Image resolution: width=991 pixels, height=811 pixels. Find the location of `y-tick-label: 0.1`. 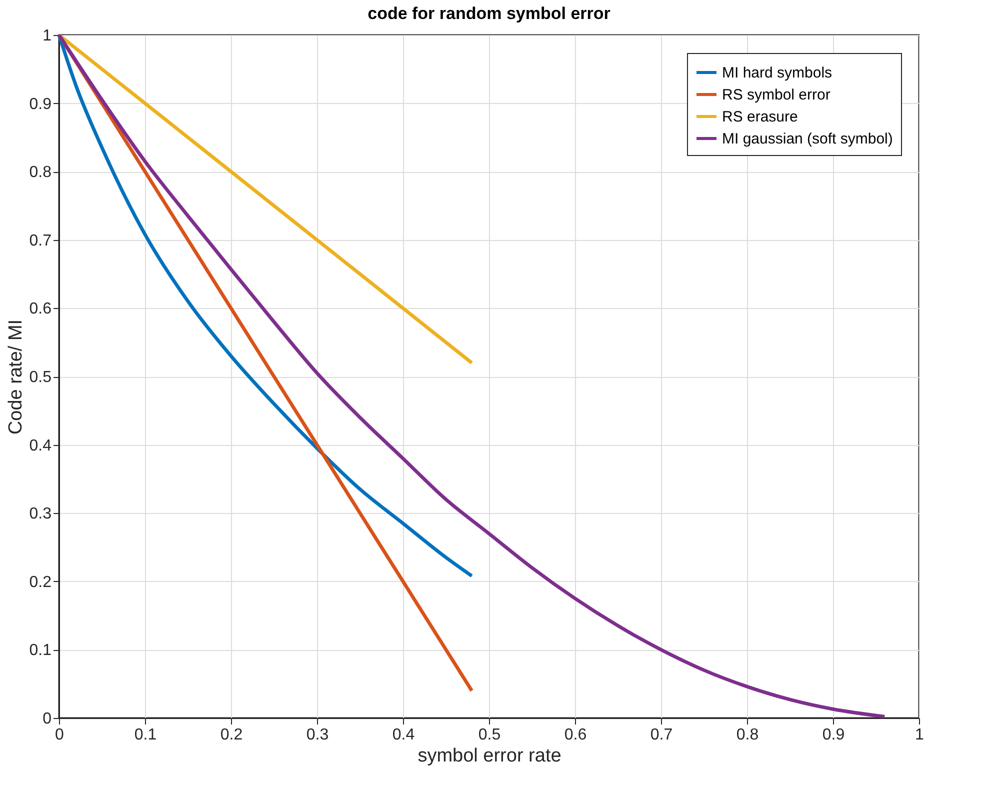

y-tick-label: 0.1 is located at coordinates (40, 651).